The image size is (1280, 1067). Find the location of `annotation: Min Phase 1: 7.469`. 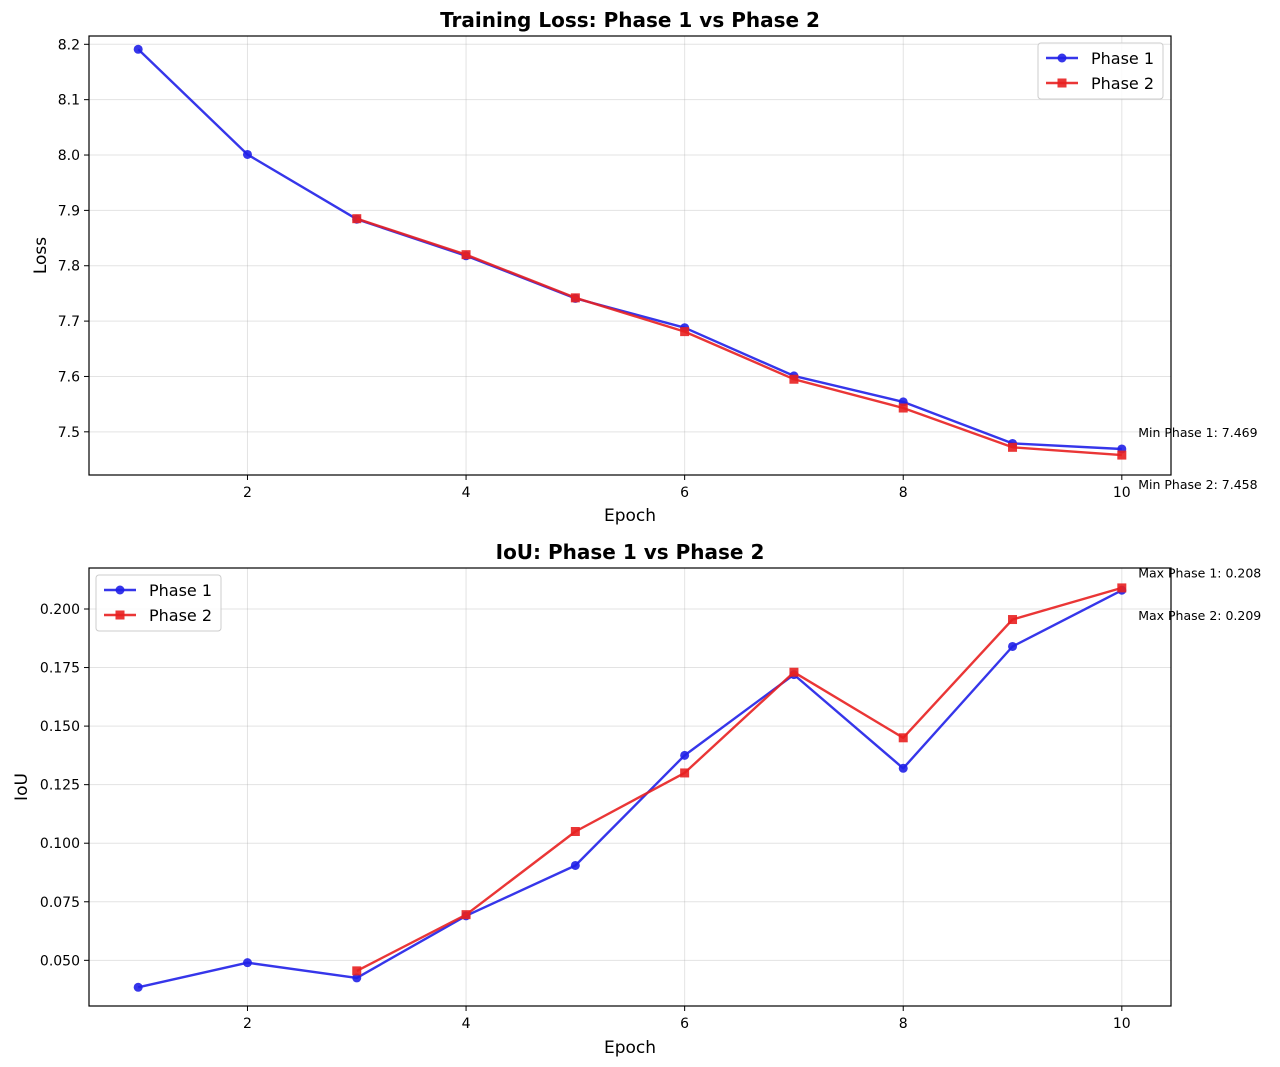

annotation: Min Phase 1: 7.469 is located at coordinates (1197, 432).